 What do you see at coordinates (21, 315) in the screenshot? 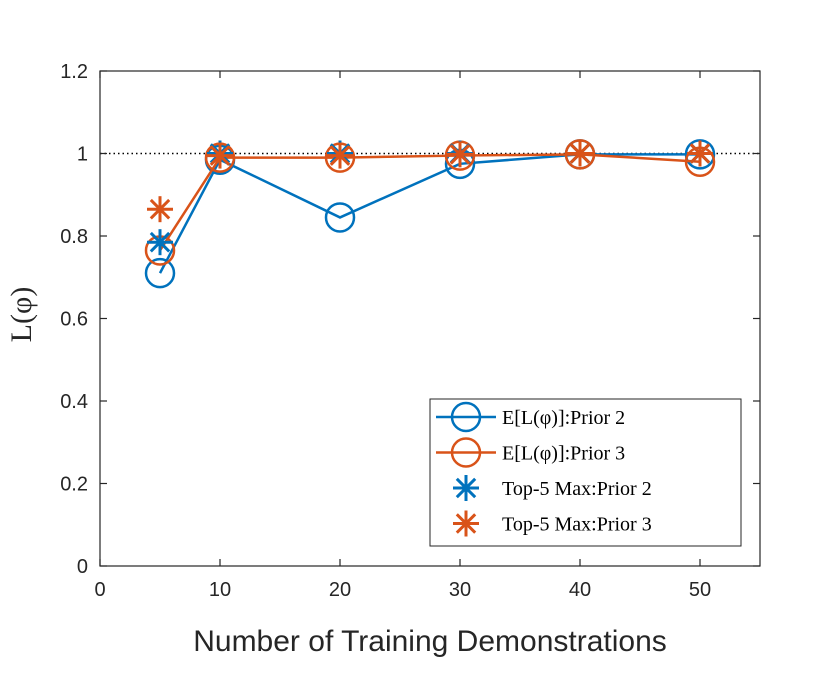
I see `y-axis-label: L(φ)` at bounding box center [21, 315].